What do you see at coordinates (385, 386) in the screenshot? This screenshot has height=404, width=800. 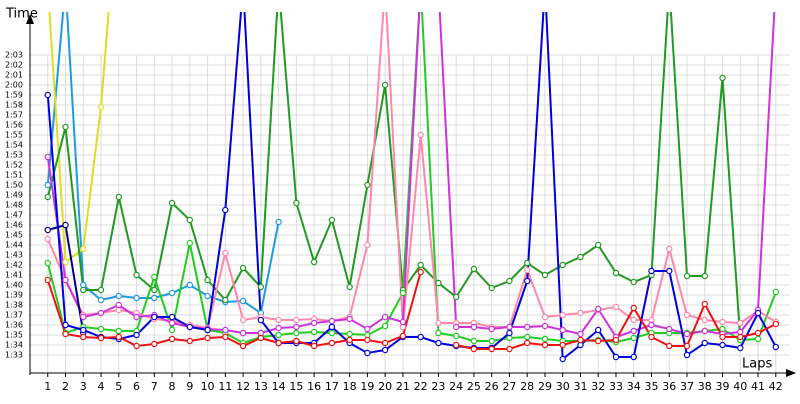 I see `x-tick-label: 20` at bounding box center [385, 386].